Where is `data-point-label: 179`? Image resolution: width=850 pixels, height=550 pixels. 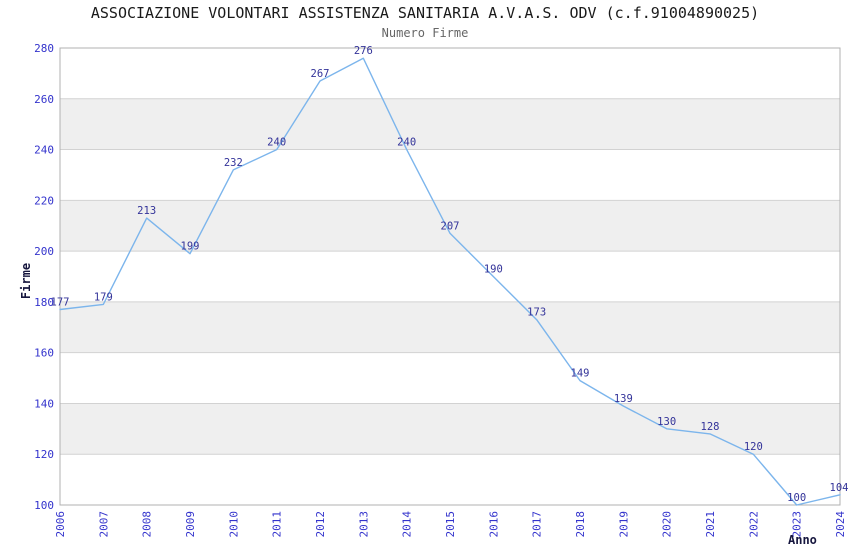 data-point-label: 179 is located at coordinates (103, 297).